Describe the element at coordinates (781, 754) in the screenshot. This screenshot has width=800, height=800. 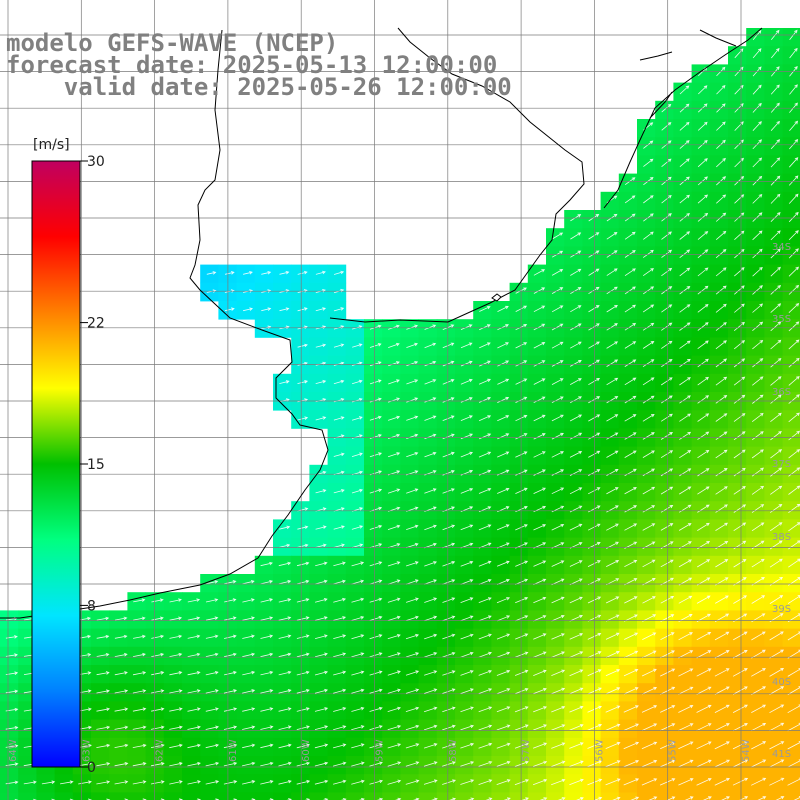
I see `latitude-label: 41S` at that location.